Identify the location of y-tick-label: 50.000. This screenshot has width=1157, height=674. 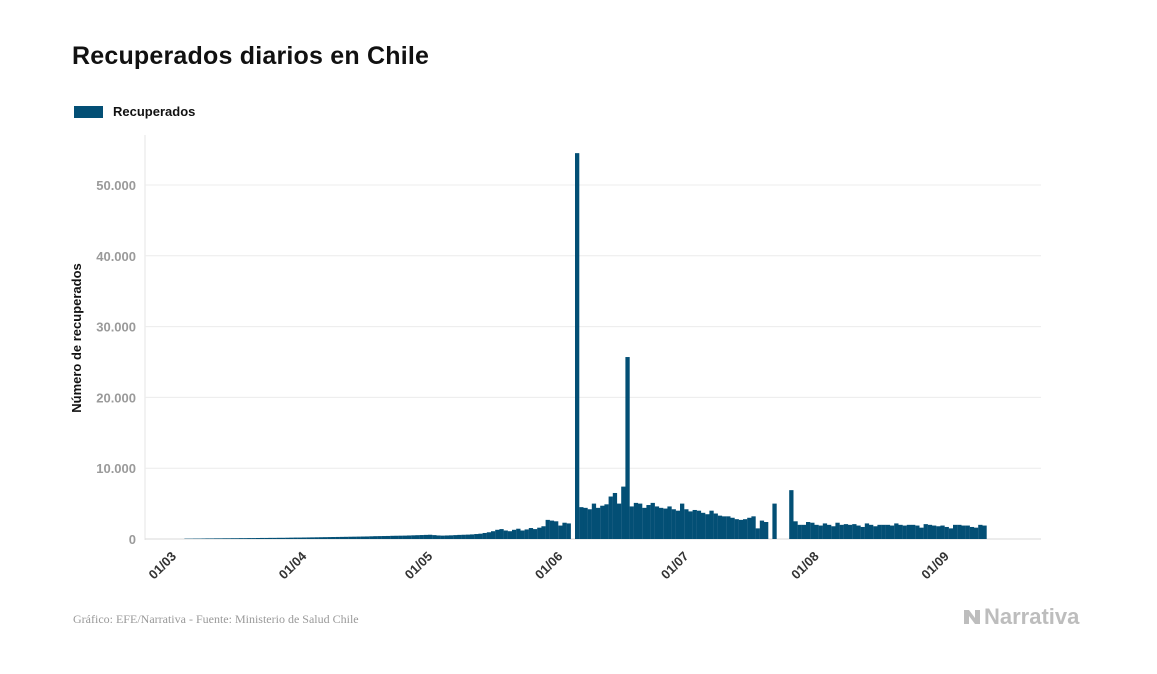
(116, 185).